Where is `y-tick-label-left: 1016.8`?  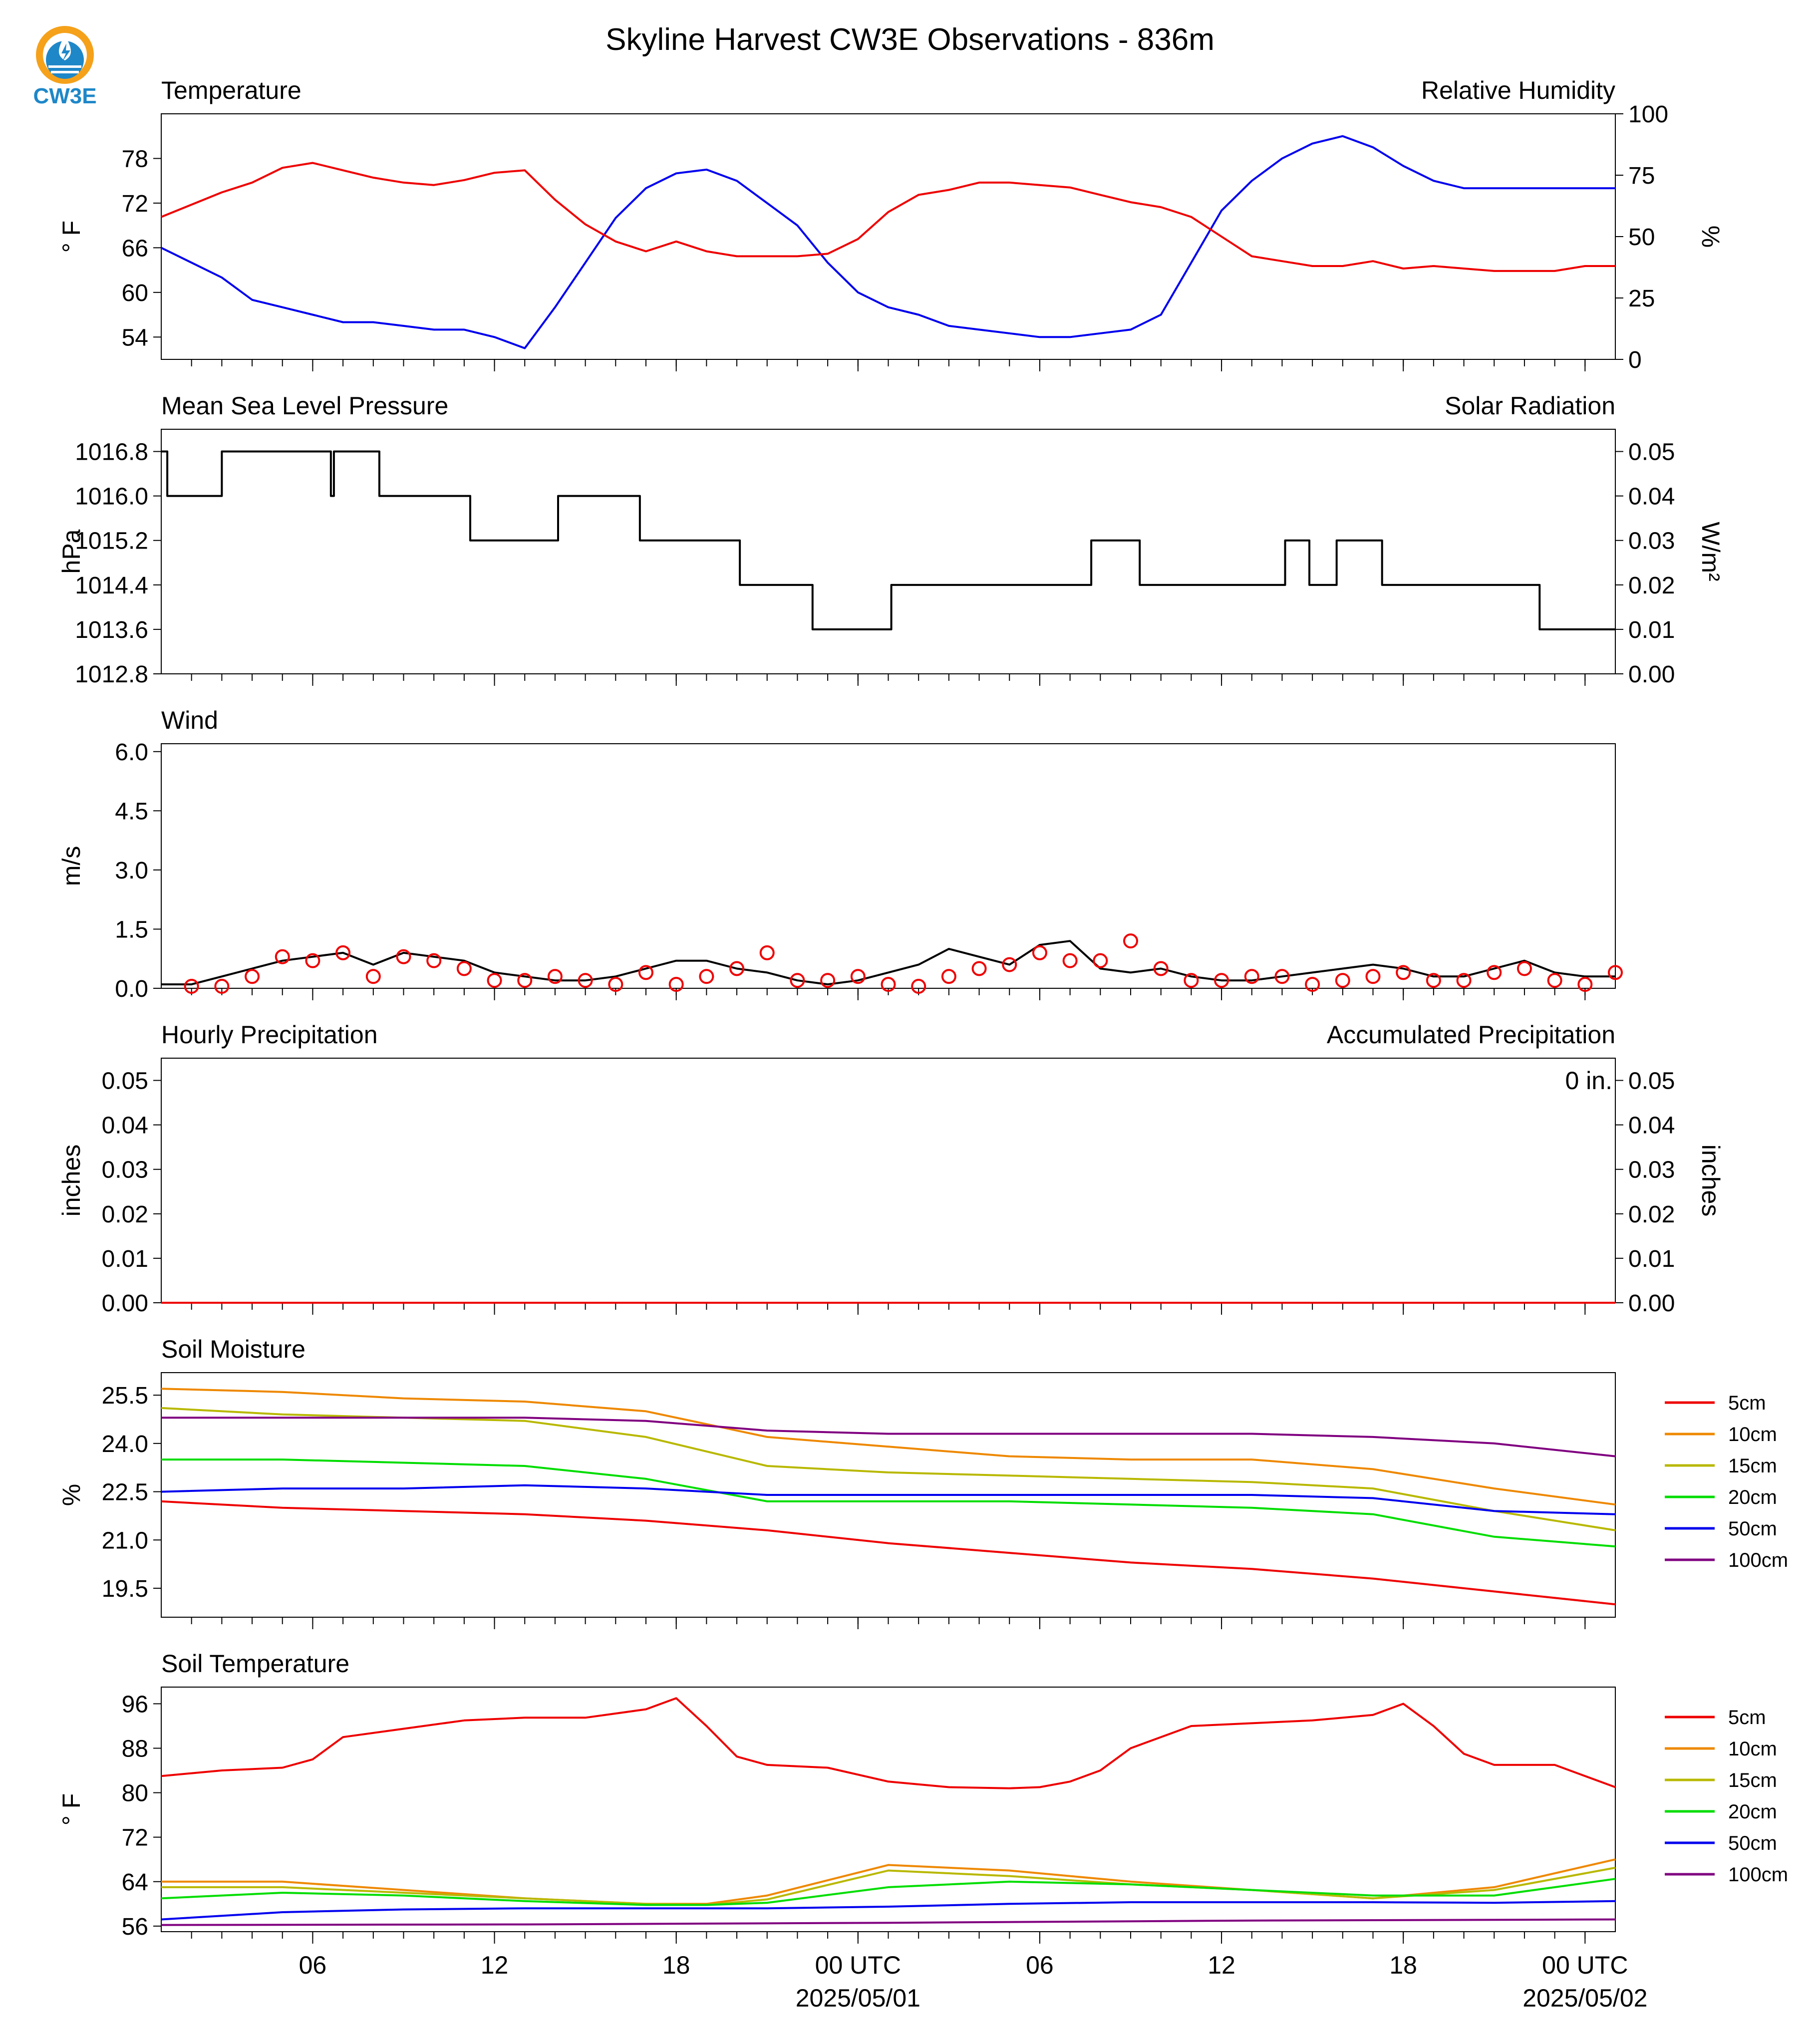
y-tick-label-left: 1016.8 is located at coordinates (111, 452).